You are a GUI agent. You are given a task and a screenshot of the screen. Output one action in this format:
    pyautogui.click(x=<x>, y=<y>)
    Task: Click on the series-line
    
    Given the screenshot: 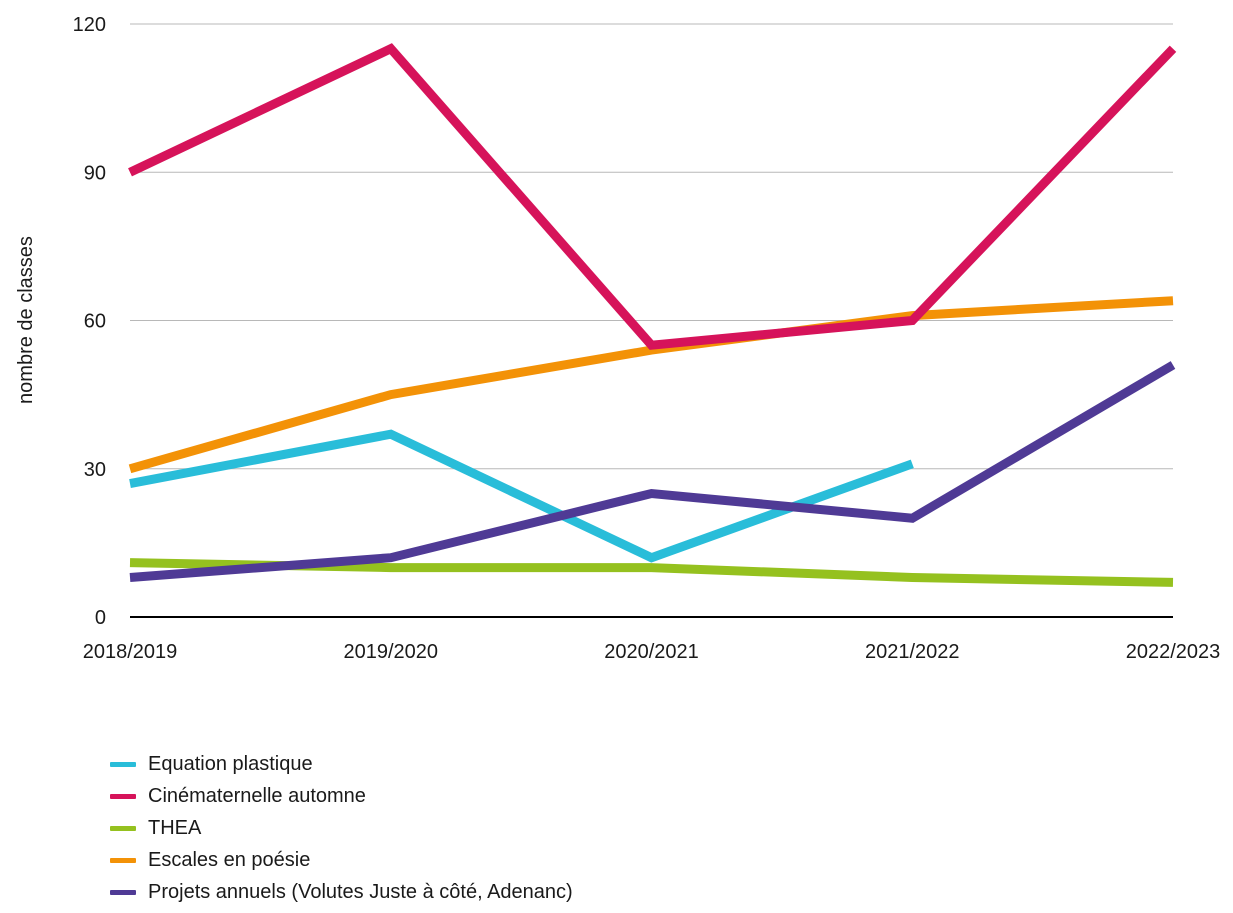 What is the action you would take?
    pyautogui.click(x=521, y=496)
    